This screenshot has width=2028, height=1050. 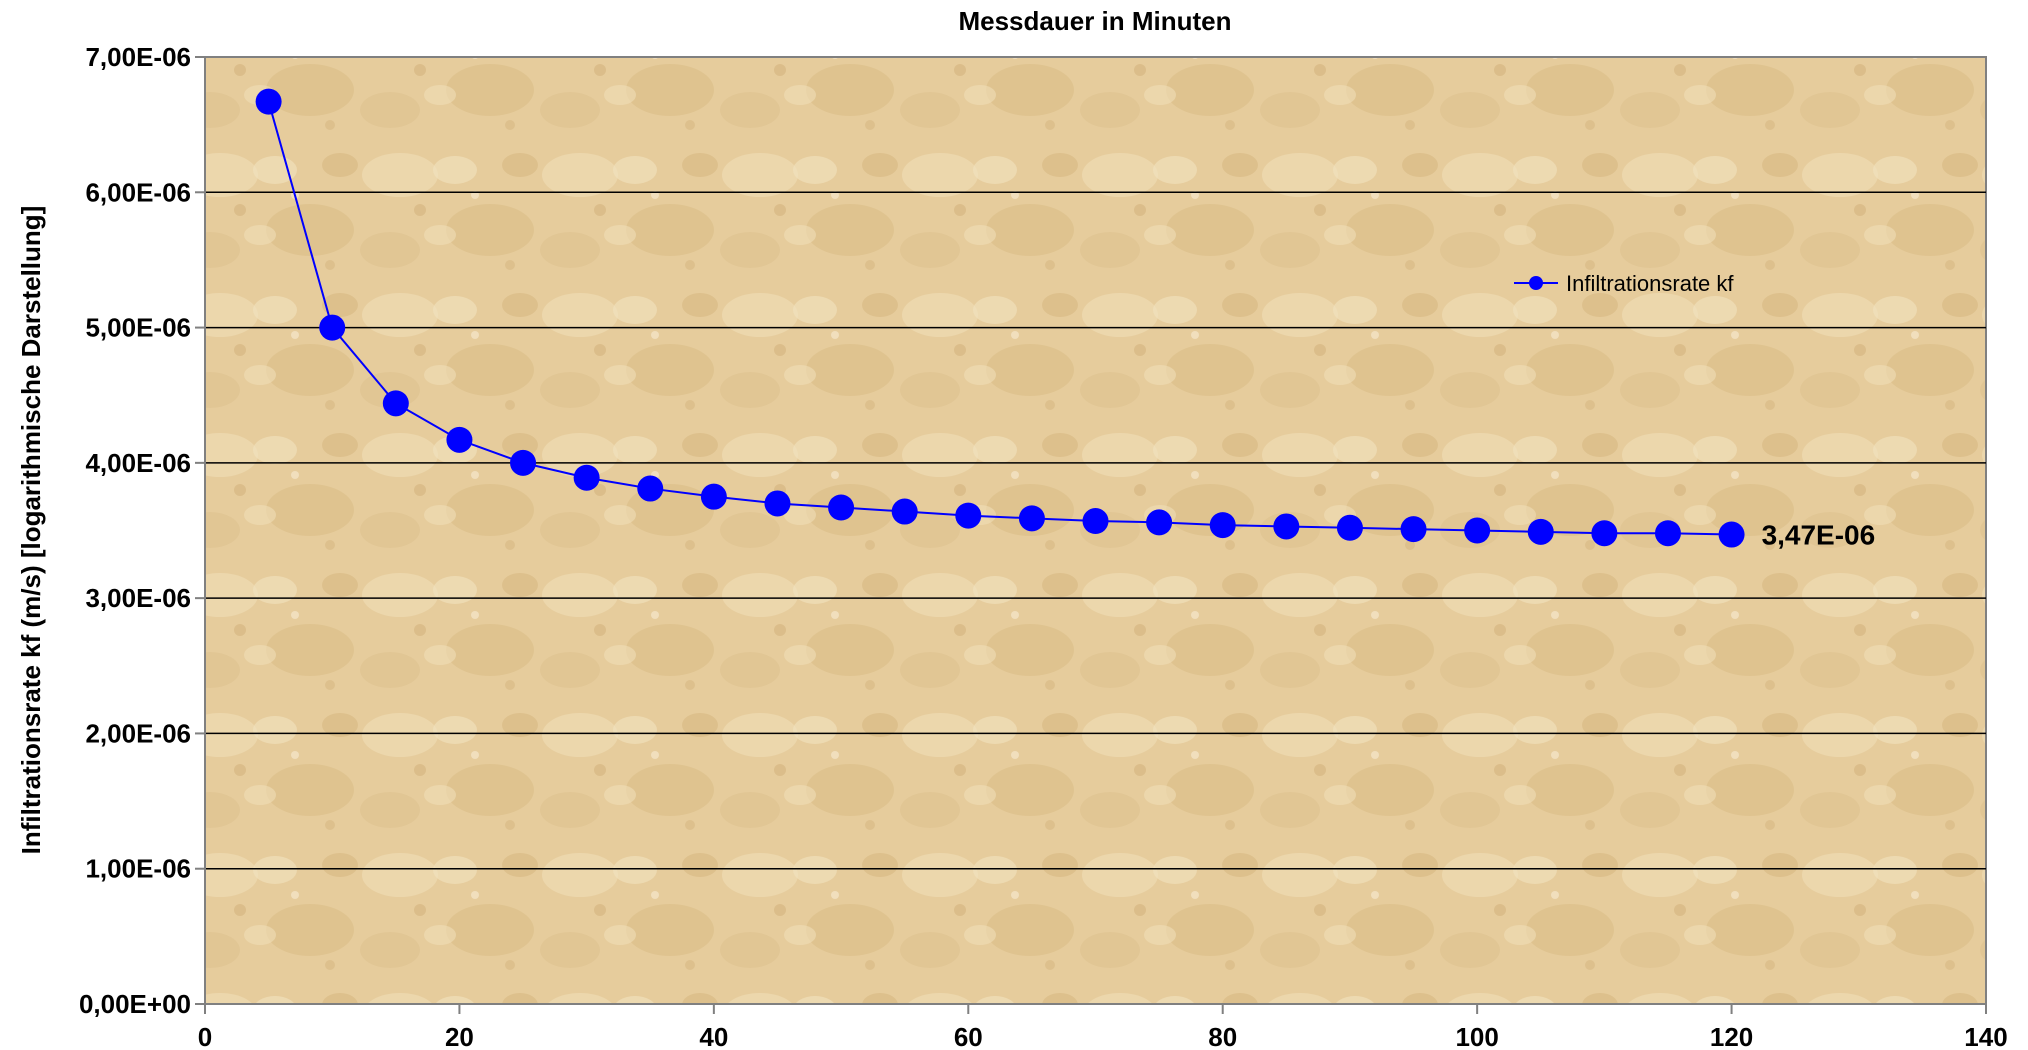 What do you see at coordinates (138, 733) in the screenshot?
I see `y-tick-label: 2,00E-06` at bounding box center [138, 733].